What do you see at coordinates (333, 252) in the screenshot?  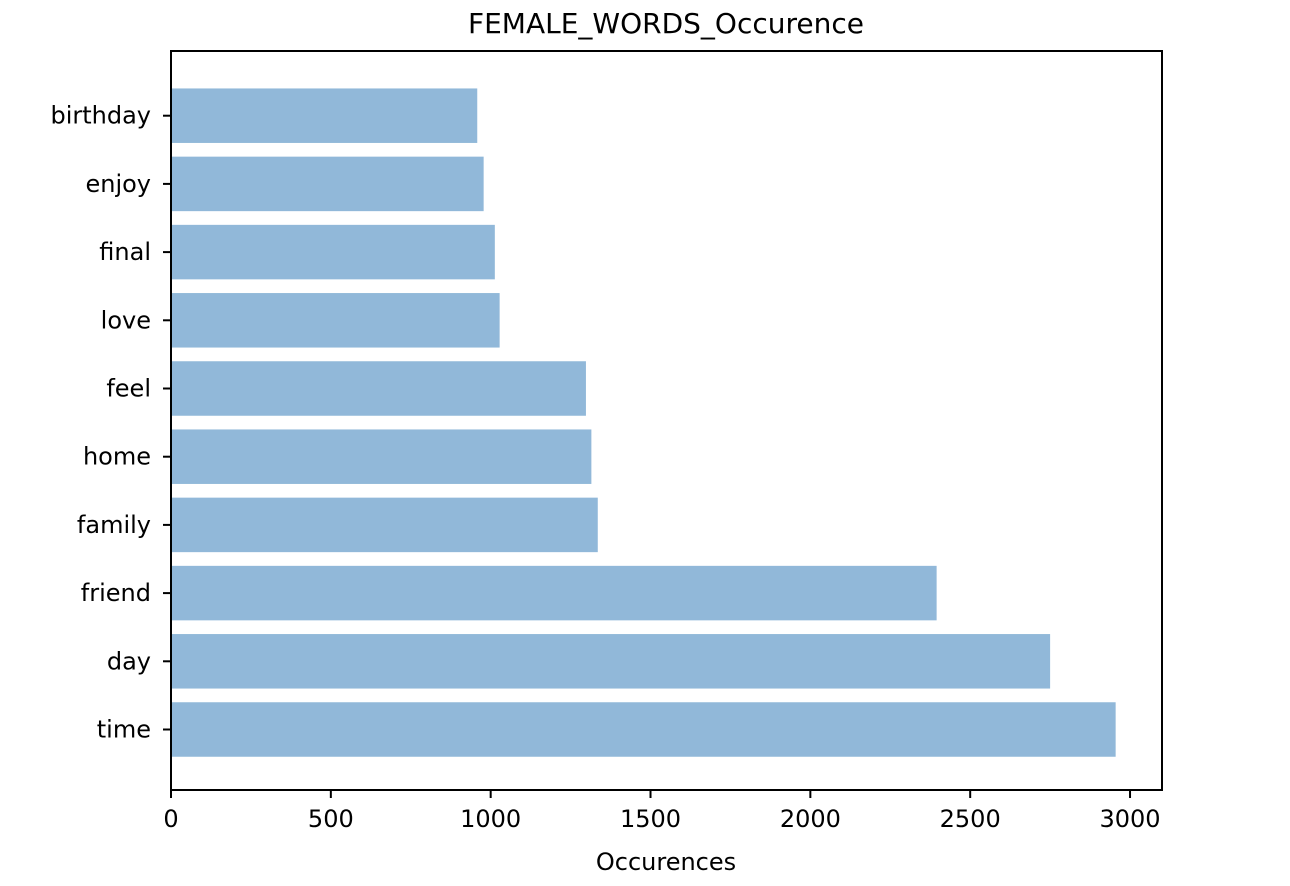 I see `bar-final` at bounding box center [333, 252].